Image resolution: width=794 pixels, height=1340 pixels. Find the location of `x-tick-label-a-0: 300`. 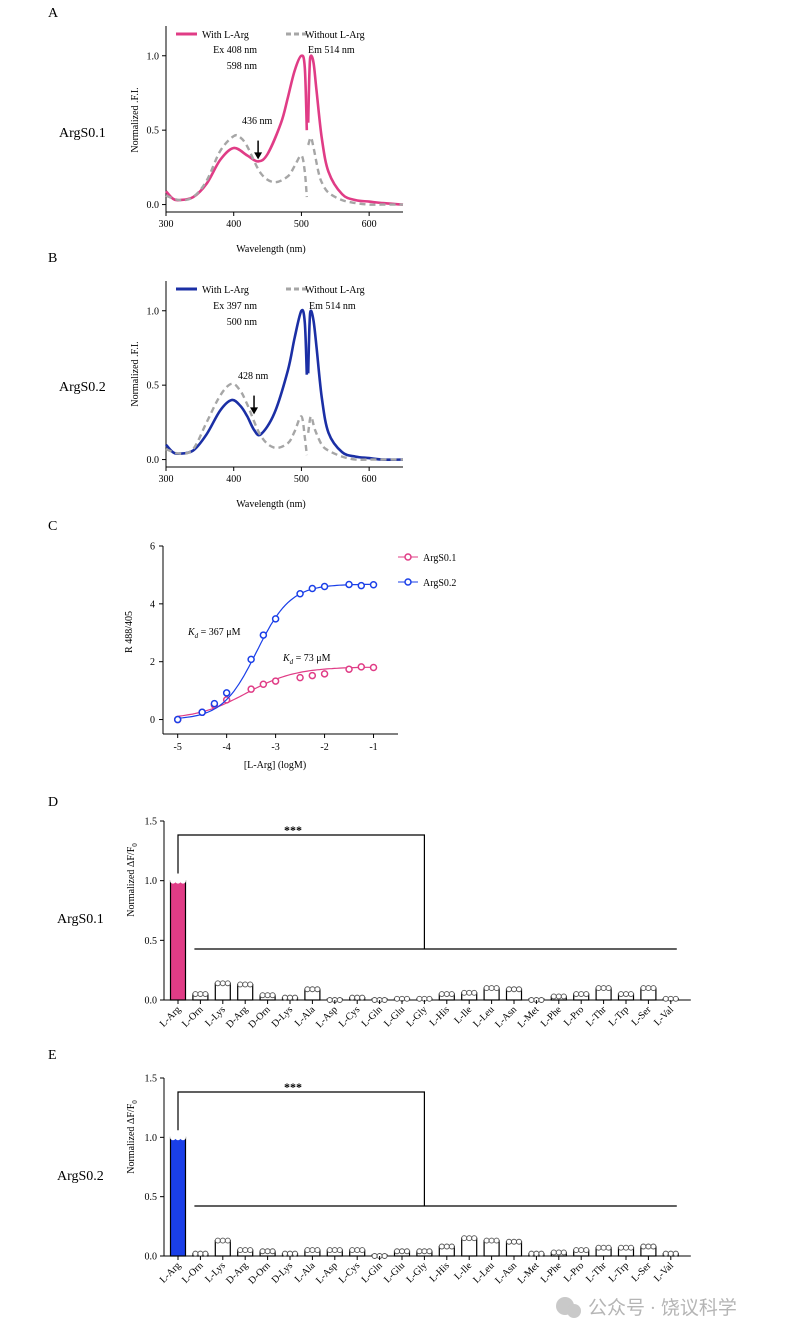

x-tick-label-a-0: 300 is located at coordinates (166, 224).